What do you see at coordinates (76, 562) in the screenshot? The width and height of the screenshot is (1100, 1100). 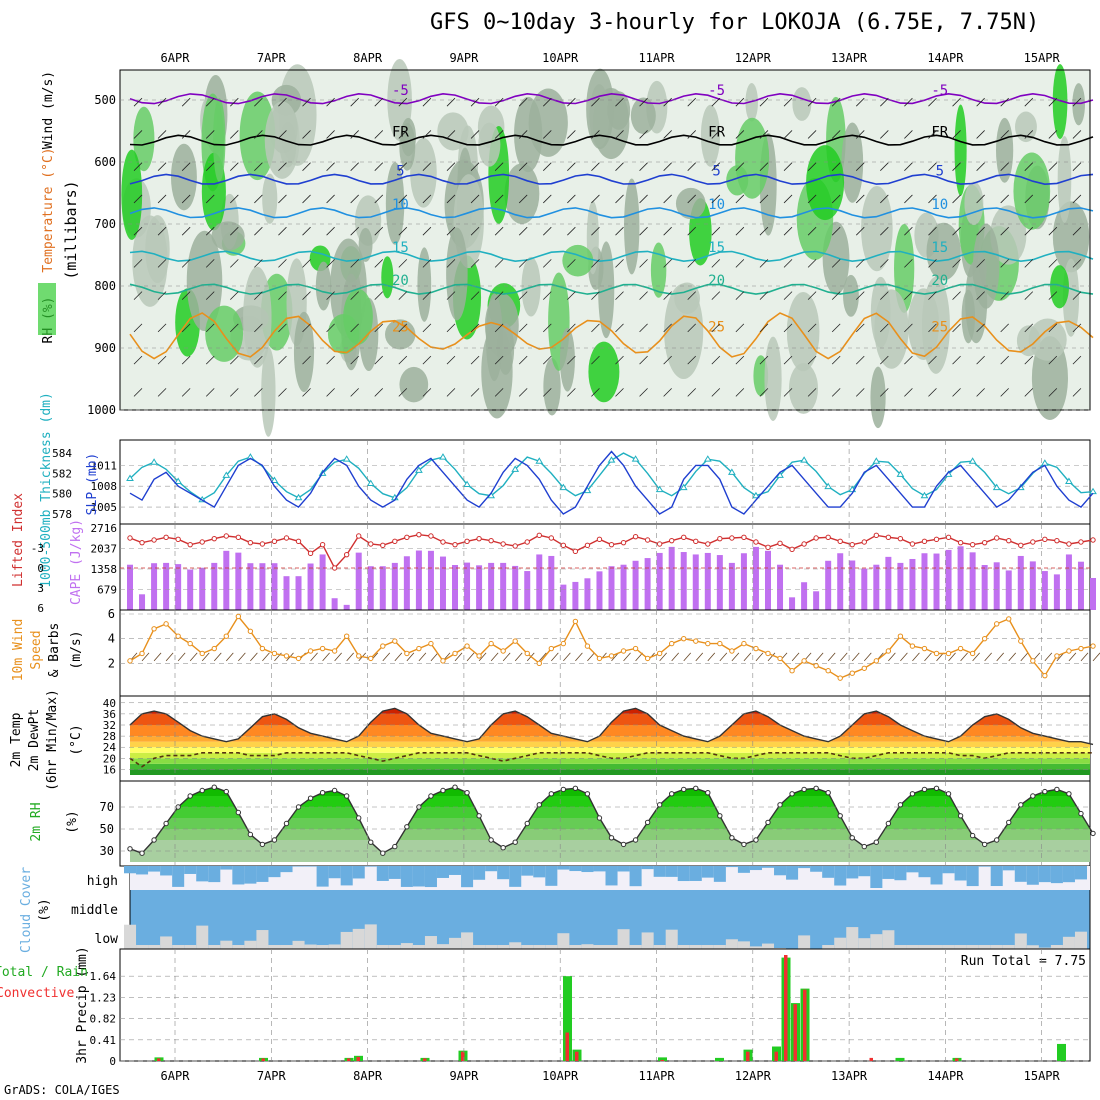 I see `cape-axis-title: CAPE (J/kg)` at bounding box center [76, 562].